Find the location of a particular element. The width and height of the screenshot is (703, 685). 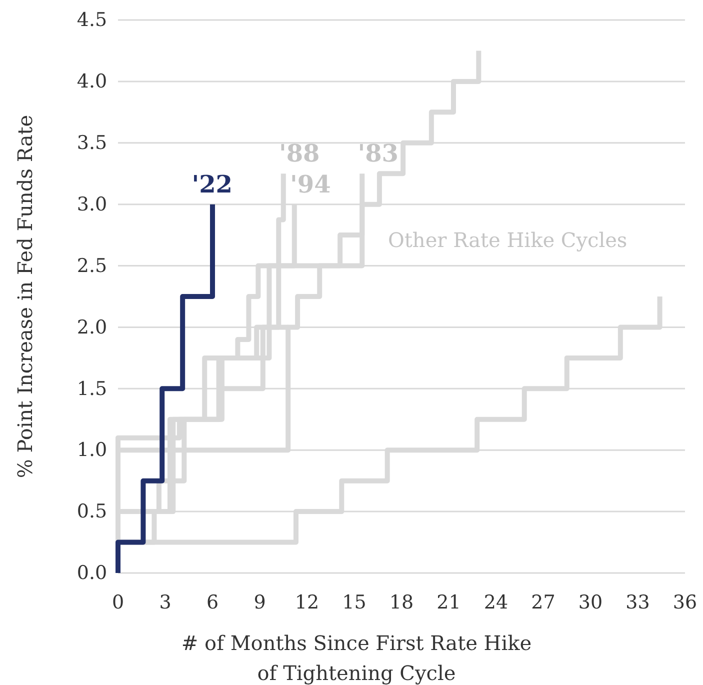

x-tick-label: 27 is located at coordinates (543, 602).